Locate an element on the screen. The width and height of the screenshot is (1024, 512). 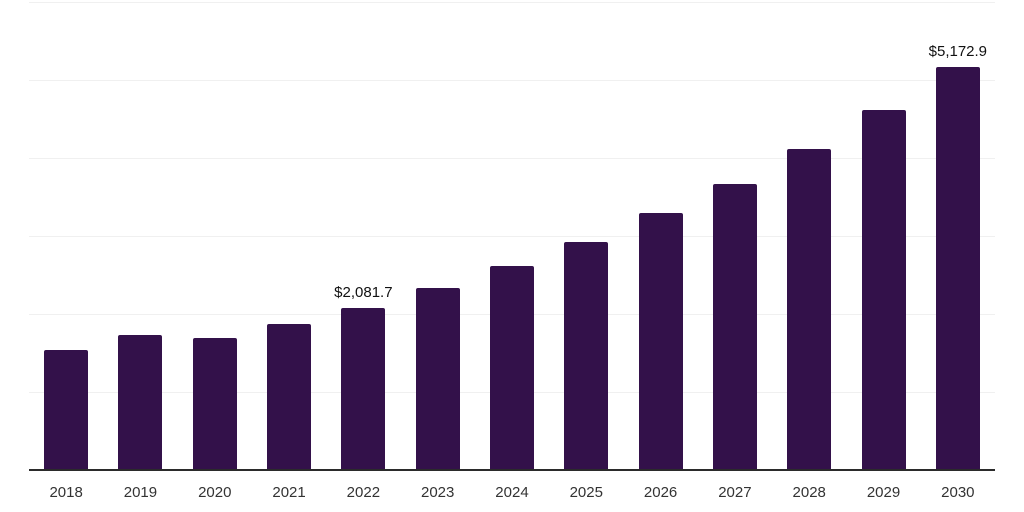
bar-value-label-2030: $5,172.9 is located at coordinates (958, 51).